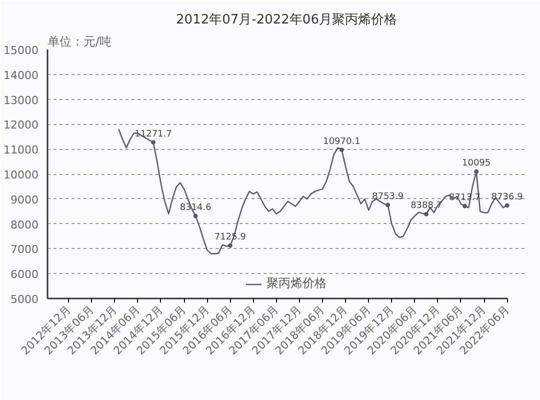 This screenshot has width=540, height=400. What do you see at coordinates (24, 275) in the screenshot?
I see `y-tick-label: 6000` at bounding box center [24, 275].